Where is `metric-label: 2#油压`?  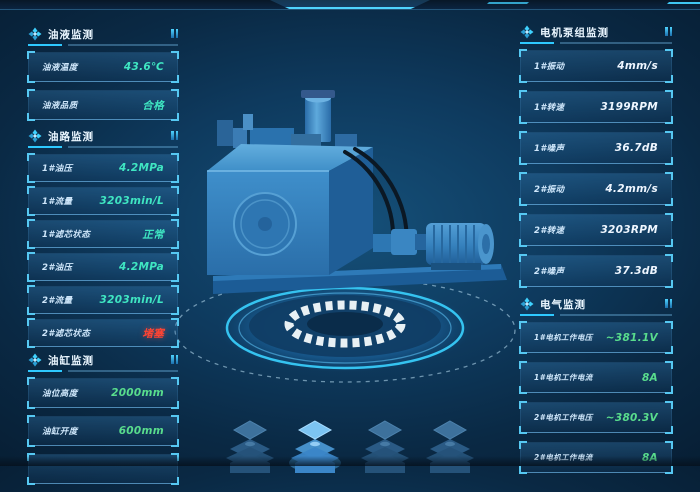 metric-label: 2#油压 is located at coordinates (57, 268).